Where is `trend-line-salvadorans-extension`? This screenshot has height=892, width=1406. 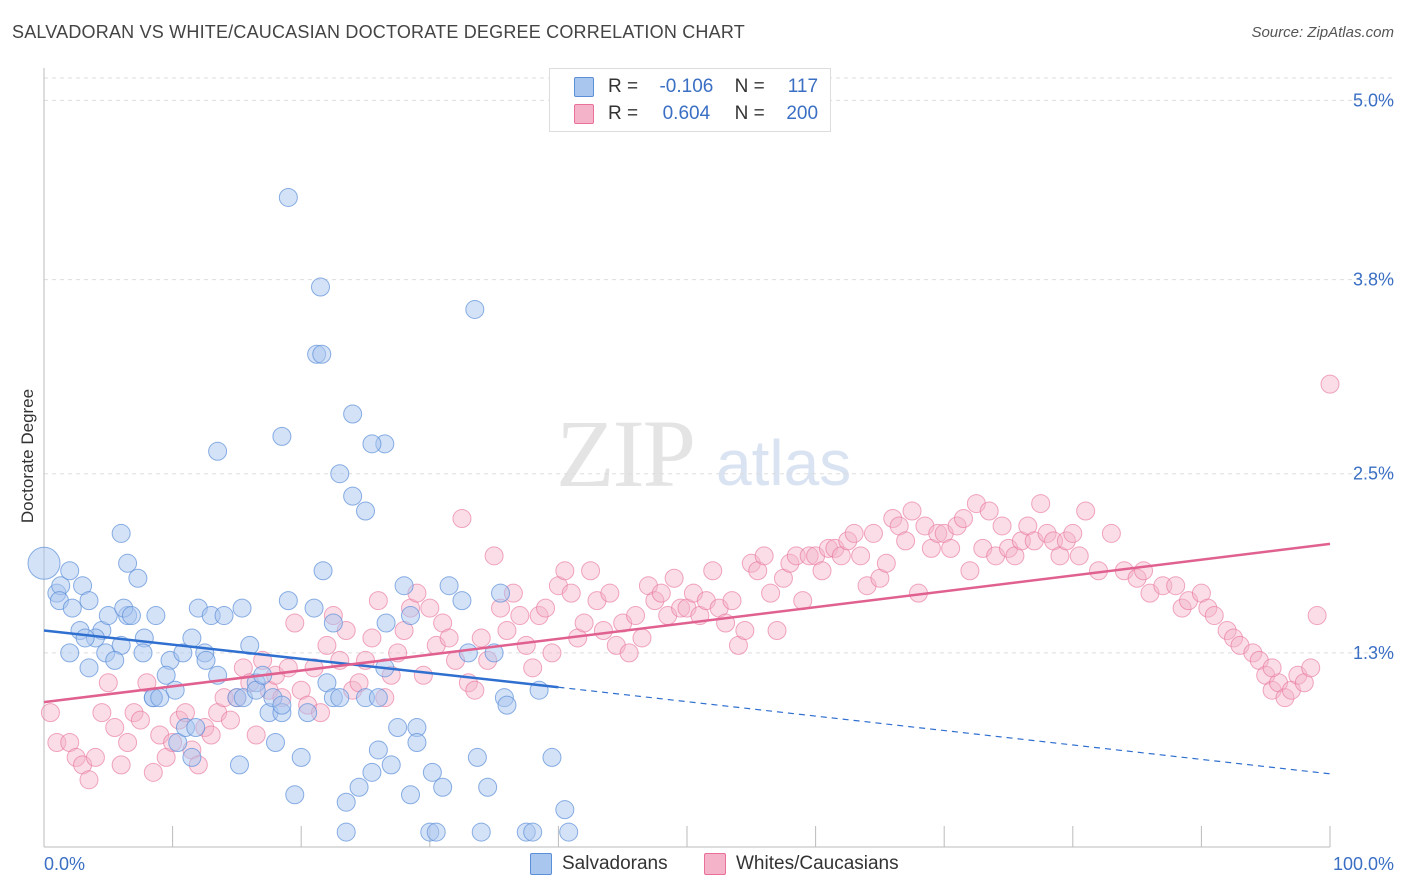 trend-line-salvadorans-extension is located at coordinates (944, 730).